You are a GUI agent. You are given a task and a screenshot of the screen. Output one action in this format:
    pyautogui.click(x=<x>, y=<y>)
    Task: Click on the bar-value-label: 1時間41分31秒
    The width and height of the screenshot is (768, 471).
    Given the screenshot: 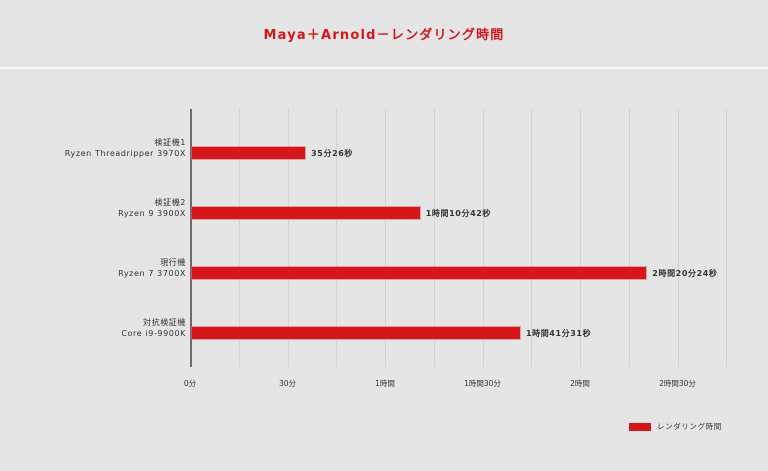 What is the action you would take?
    pyautogui.click(x=558, y=333)
    